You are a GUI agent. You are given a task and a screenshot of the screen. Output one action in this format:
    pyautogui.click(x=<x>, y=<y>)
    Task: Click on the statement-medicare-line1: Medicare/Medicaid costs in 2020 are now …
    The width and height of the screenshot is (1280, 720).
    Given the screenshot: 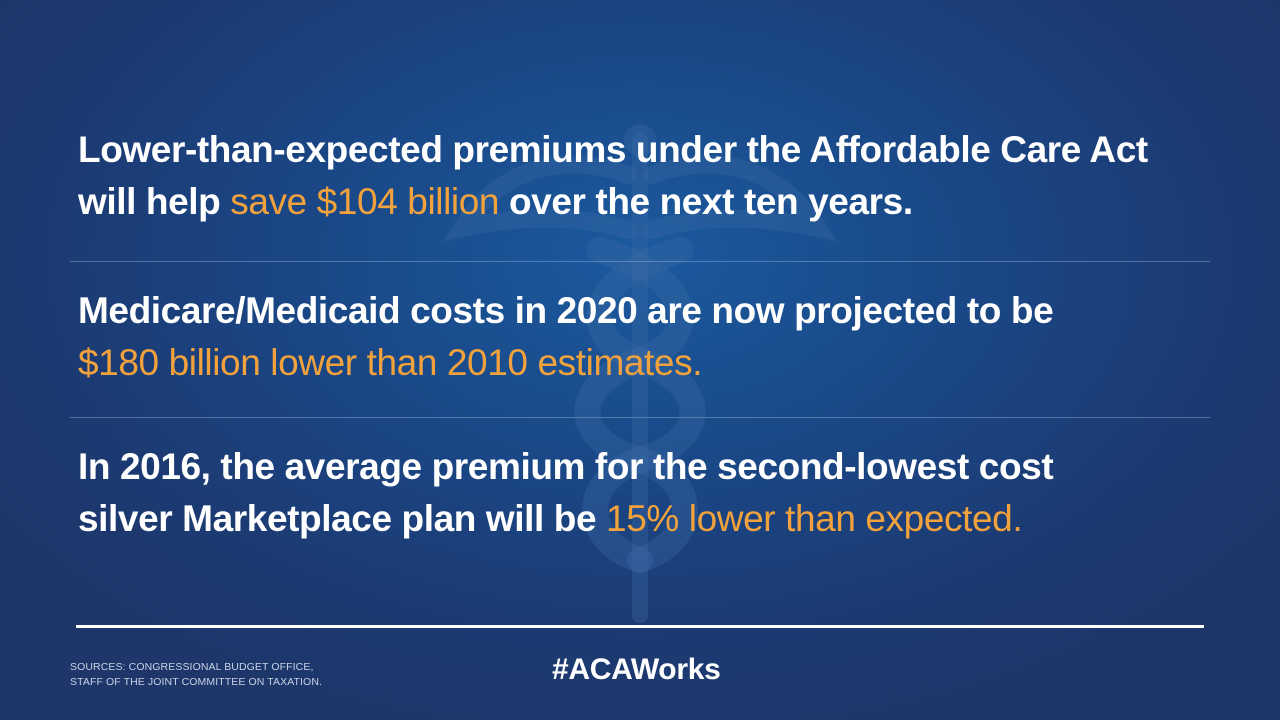 What is the action you would take?
    pyautogui.click(x=566, y=310)
    